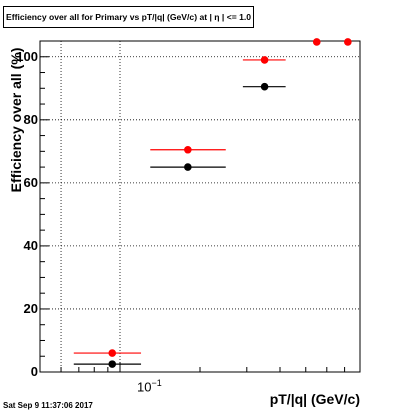 The image size is (400, 414). What do you see at coordinates (30, 245) in the screenshot?
I see `y-tick-label-40: 40` at bounding box center [30, 245].